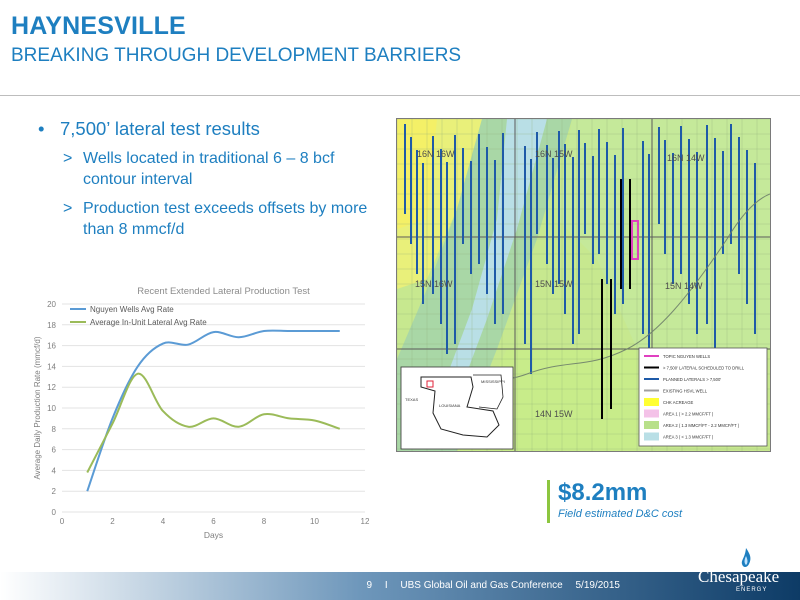  What do you see at coordinates (701, 425) in the screenshot?
I see `legend-item-label: AREA 2 ( 1.3 MMCF/FT - 2.2 MMCF/FT )` at bounding box center [701, 425].